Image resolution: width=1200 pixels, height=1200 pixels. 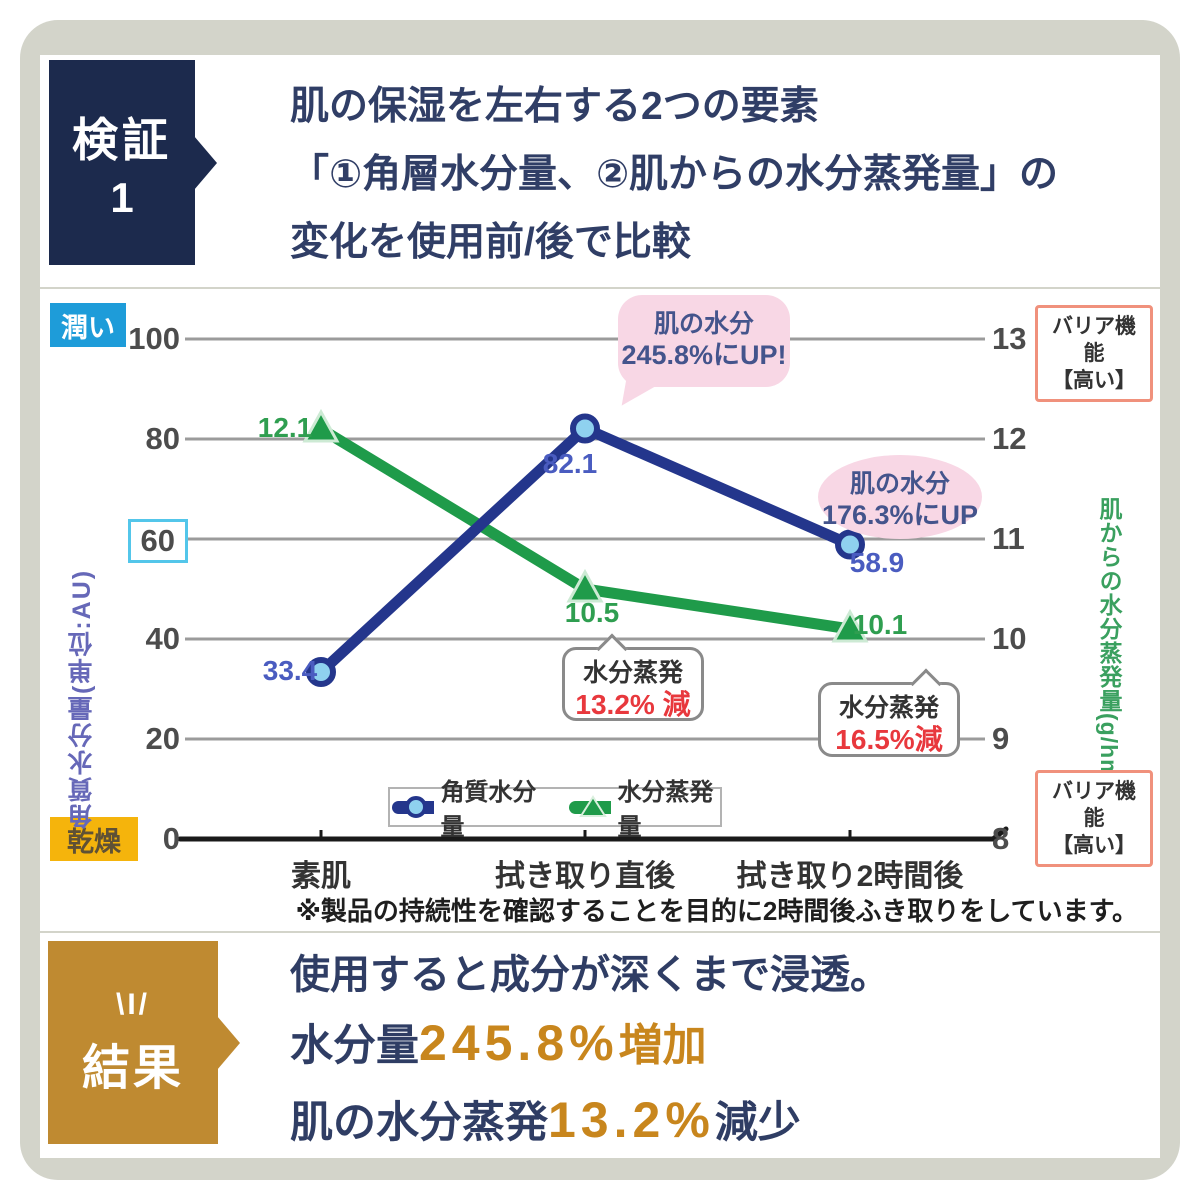 What do you see at coordinates (555, 810) in the screenshot?
I see `chart-legend: 角質水分量 水分蒸発量` at bounding box center [555, 810].